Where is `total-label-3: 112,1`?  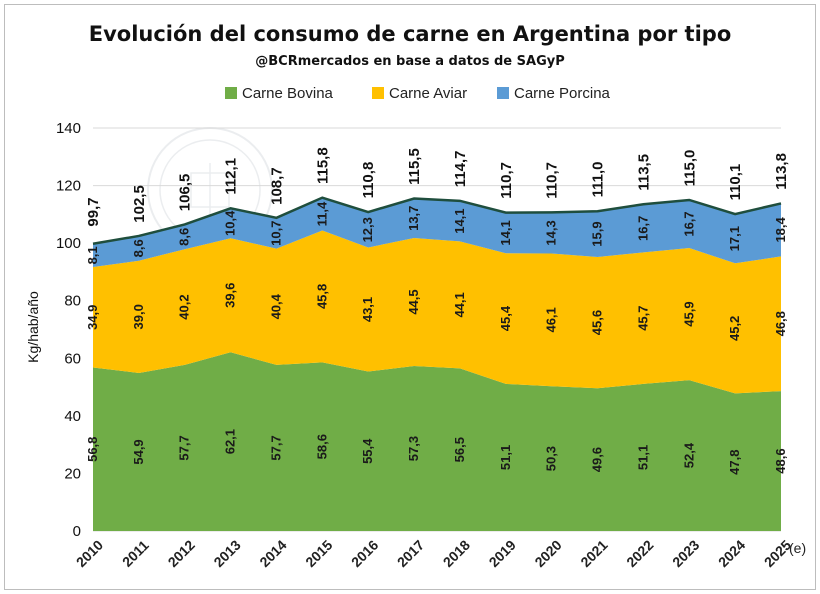
total-label-3: 112,1 is located at coordinates (231, 176).